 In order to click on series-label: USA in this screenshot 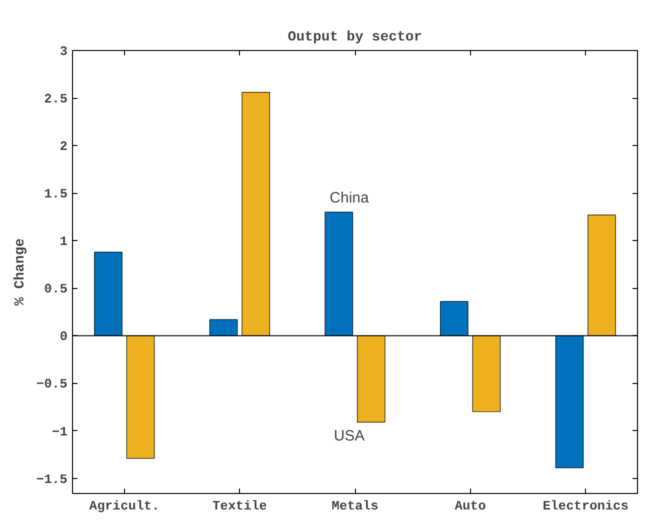, I will do `click(349, 436)`.